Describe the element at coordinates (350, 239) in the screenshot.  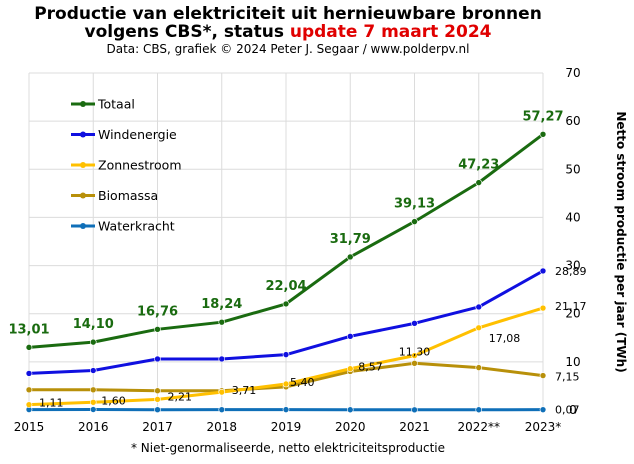
I see `data-label: 31,79` at that location.